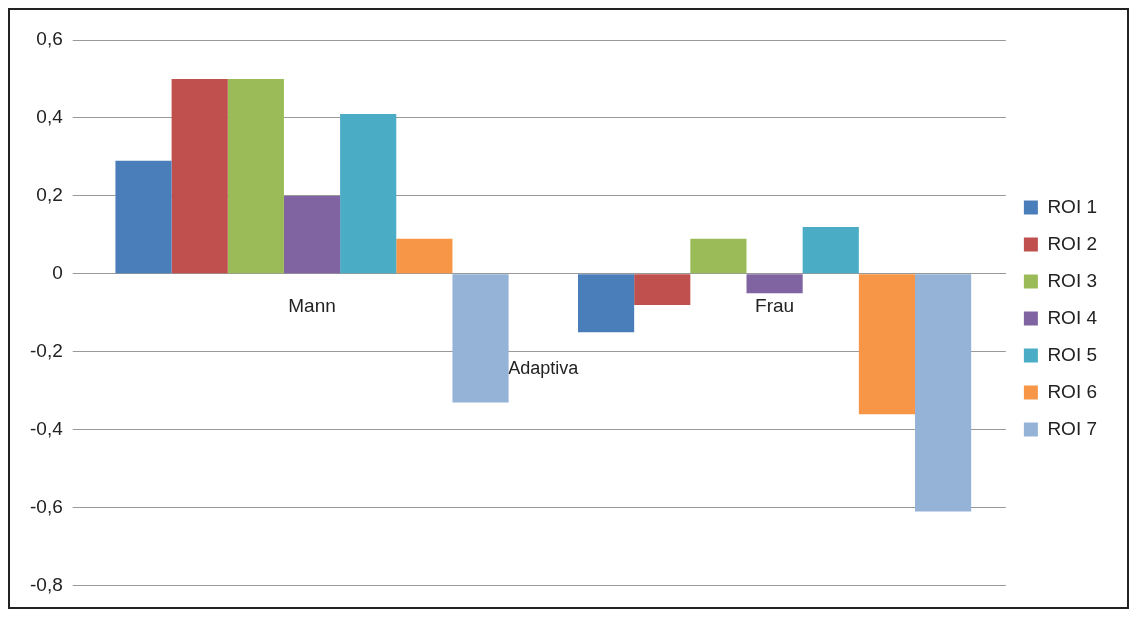 The image size is (1141, 621). I want to click on y-tick-label: -0,6, so click(46, 506).